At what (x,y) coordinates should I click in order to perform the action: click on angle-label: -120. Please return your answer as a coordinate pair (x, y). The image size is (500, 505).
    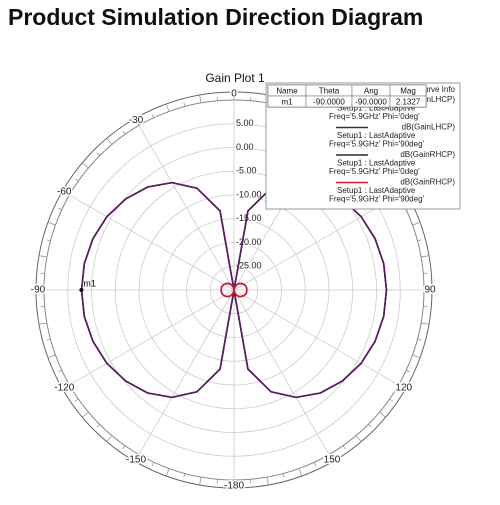
    Looking at the image, I should click on (64, 388).